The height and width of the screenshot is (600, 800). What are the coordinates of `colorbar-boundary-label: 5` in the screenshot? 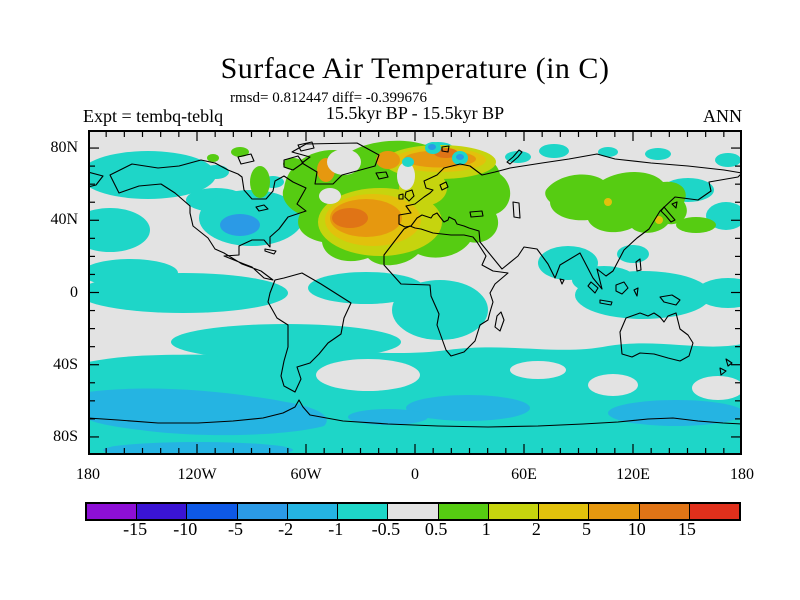 It's located at (587, 529).